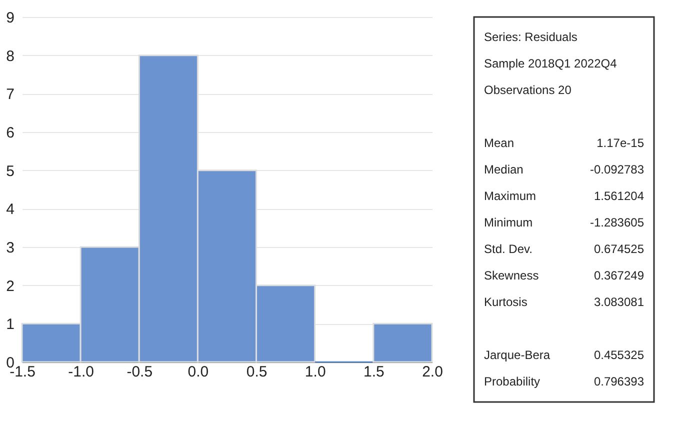  I want to click on category-label: Kurtosis, so click(506, 302).